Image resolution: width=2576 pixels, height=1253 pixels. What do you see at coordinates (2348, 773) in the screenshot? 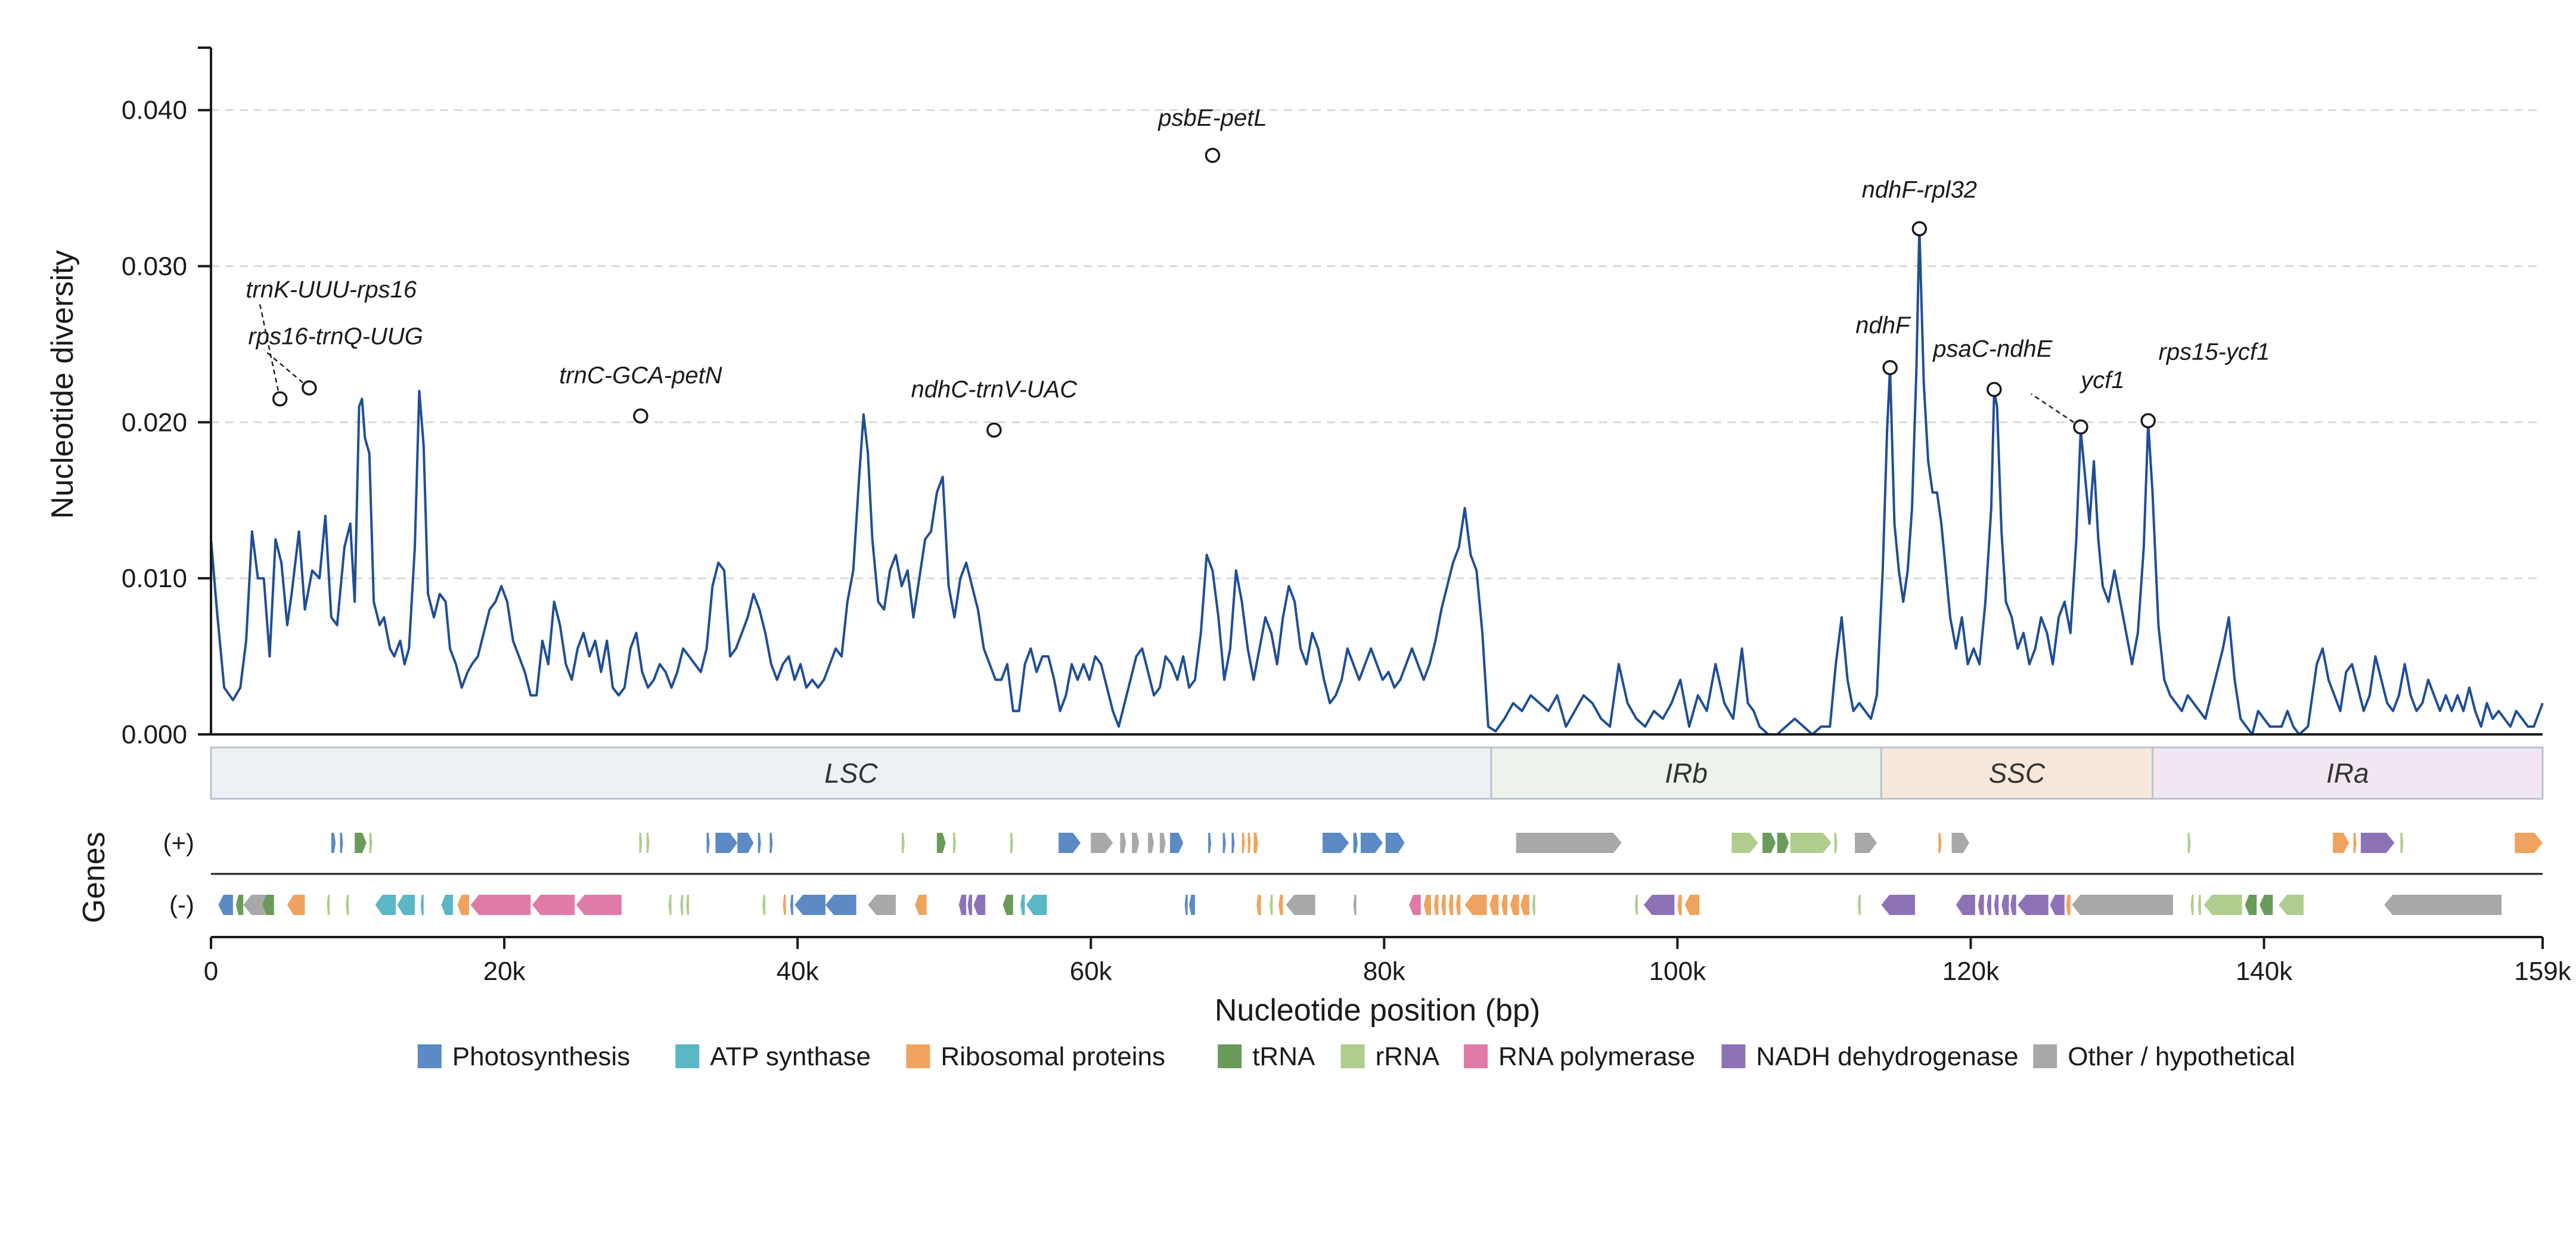
I see `region-band-ira` at bounding box center [2348, 773].